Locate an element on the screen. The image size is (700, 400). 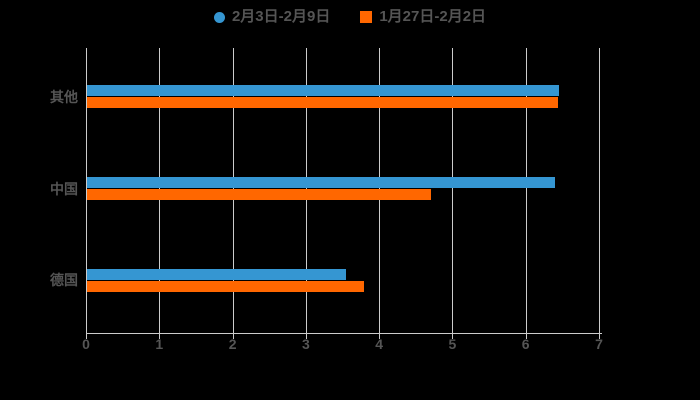
category-label-1: 中国 is located at coordinates (64, 188).